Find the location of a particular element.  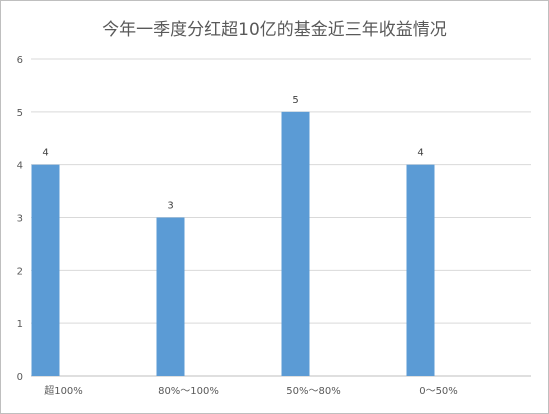

data-label: 3 is located at coordinates (170, 206).